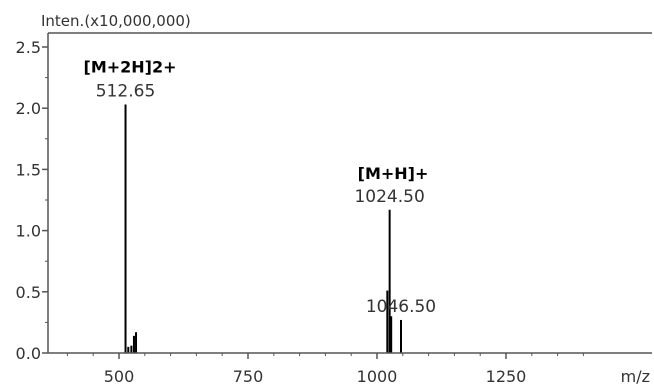  Describe the element at coordinates (116, 21) in the screenshot. I see `y-axis-label: Inten.(x10,000,000)` at that location.